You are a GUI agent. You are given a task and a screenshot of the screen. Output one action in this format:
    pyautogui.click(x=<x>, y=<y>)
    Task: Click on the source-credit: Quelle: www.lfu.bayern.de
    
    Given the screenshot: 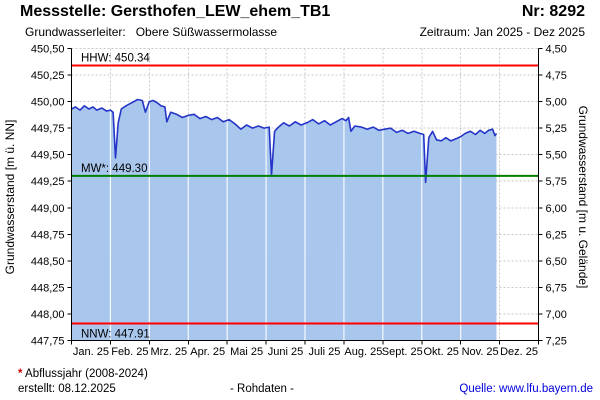 What is the action you would take?
    pyautogui.click(x=526, y=389)
    